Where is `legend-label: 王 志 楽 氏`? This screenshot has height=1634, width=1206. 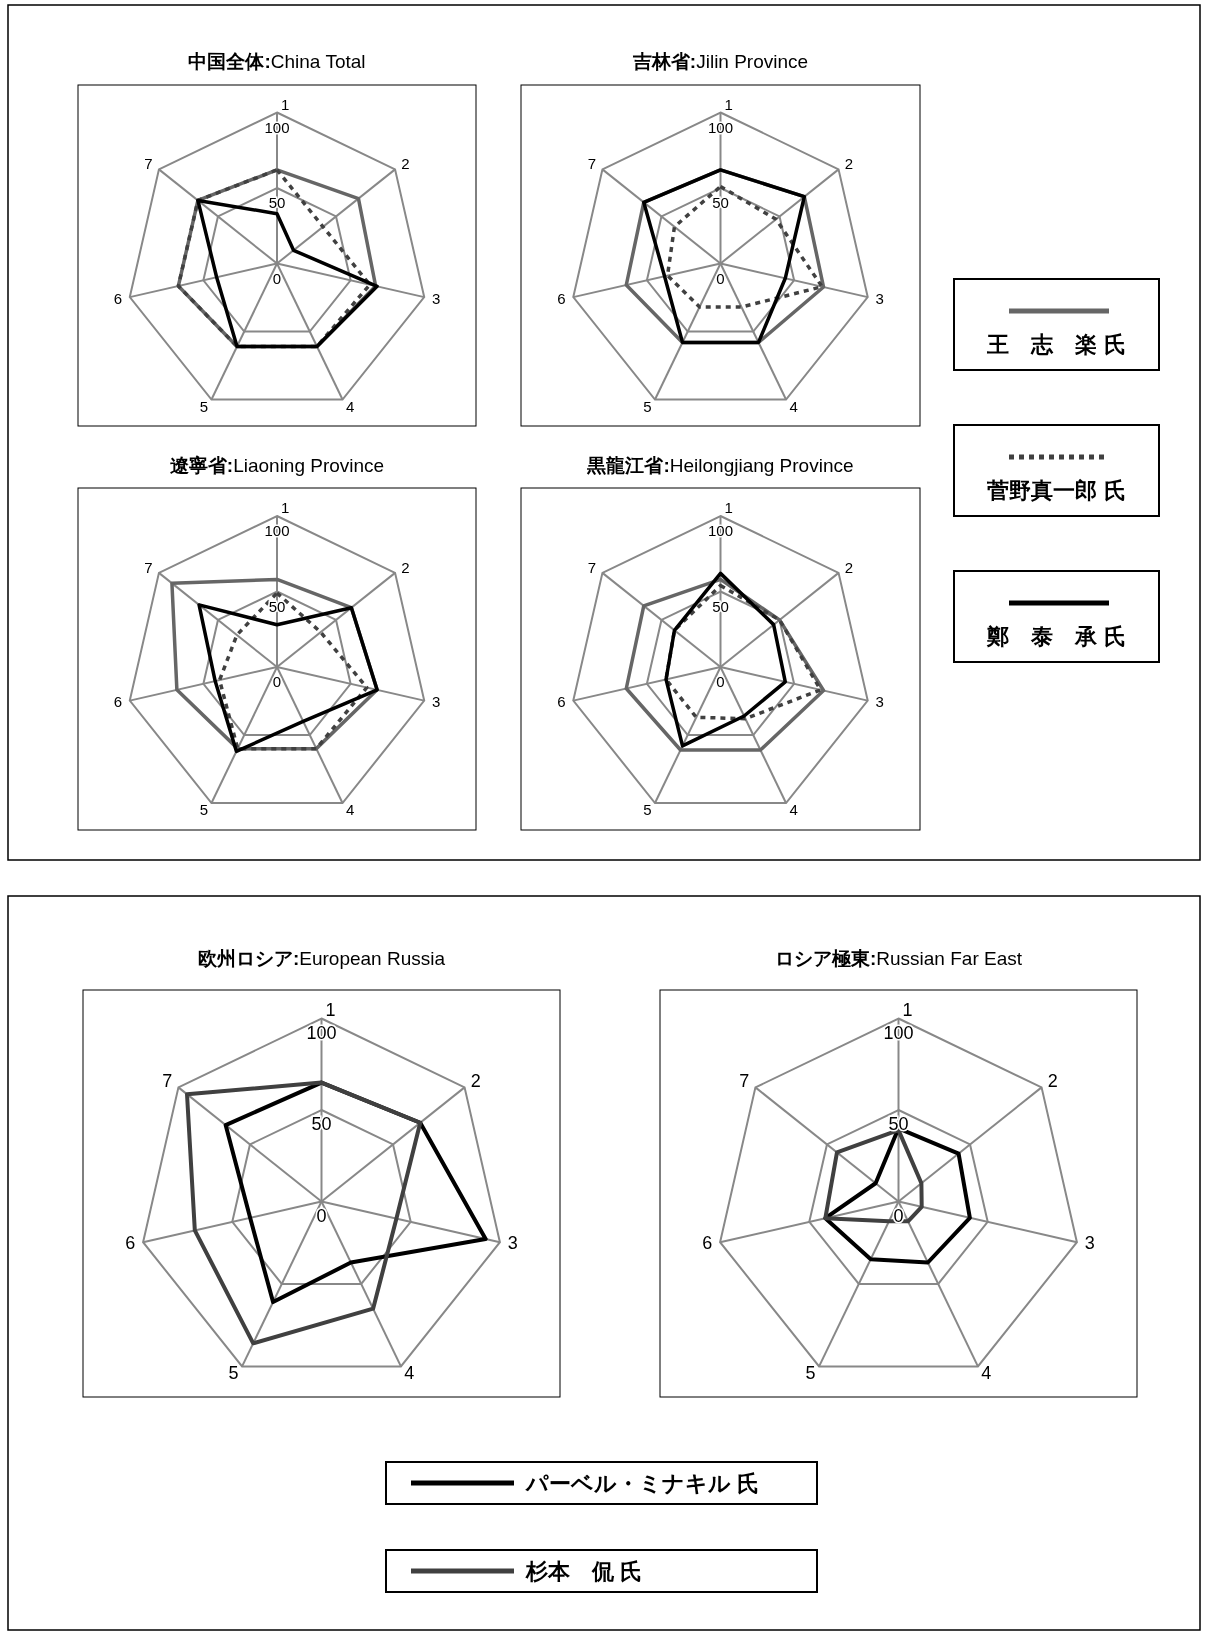 legend-label: 王 志 楽 氏 is located at coordinates (1056, 344).